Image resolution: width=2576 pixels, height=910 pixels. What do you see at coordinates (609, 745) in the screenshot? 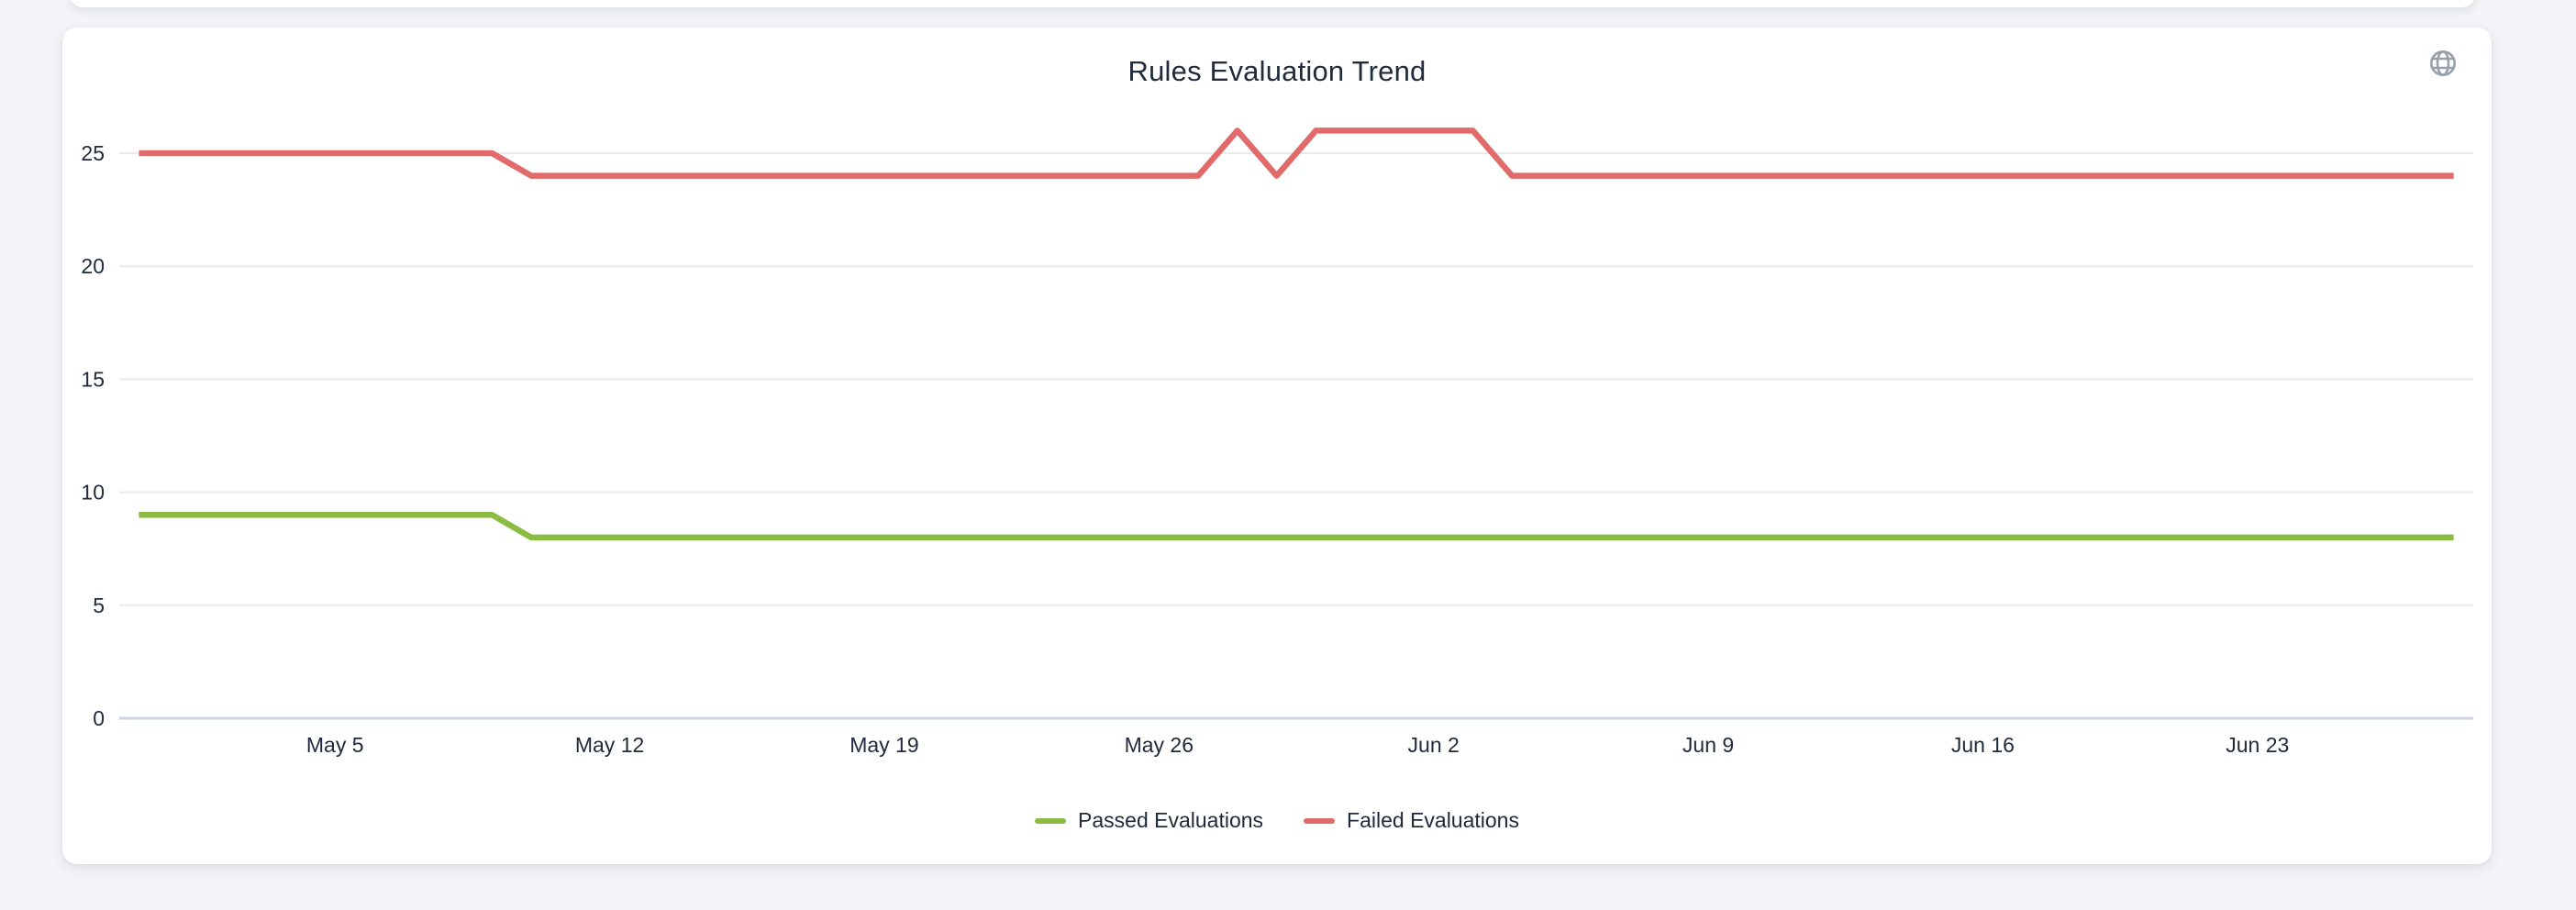
I see `x-tick-label-may-12: May 12` at bounding box center [609, 745].